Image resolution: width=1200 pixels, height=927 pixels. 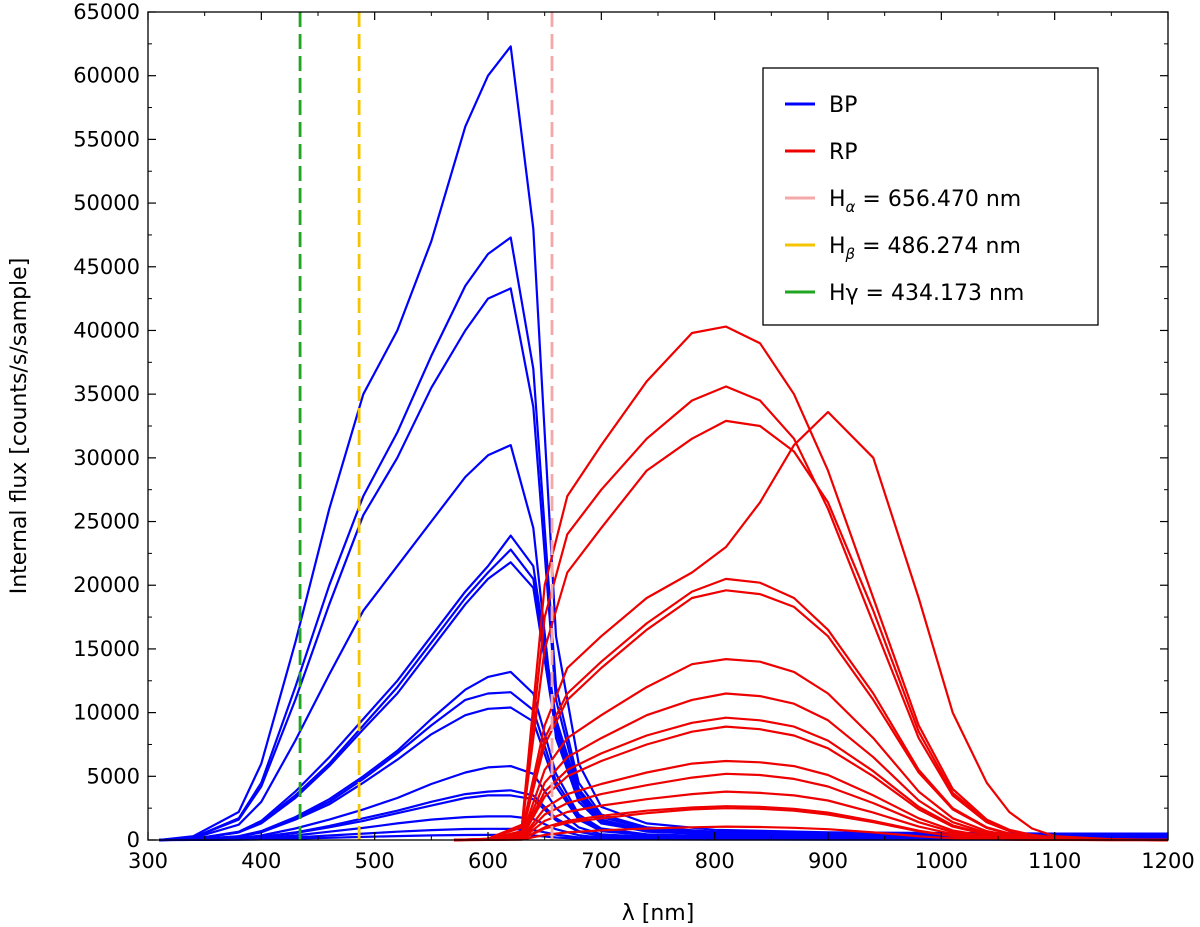 I want to click on x-tick-label: 400, so click(x=261, y=861).